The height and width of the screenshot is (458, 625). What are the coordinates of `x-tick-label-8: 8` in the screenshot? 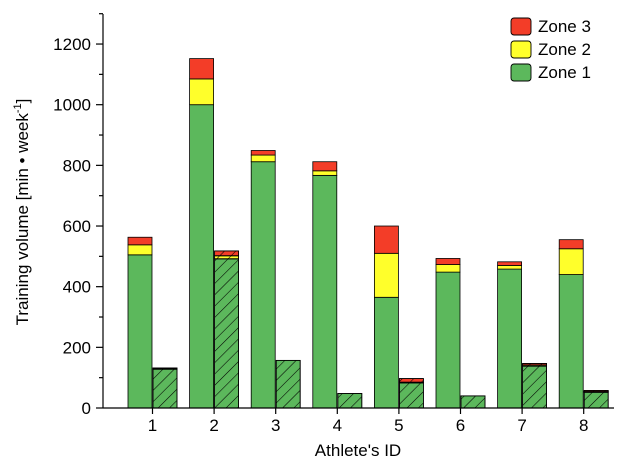 It's located at (583, 425).